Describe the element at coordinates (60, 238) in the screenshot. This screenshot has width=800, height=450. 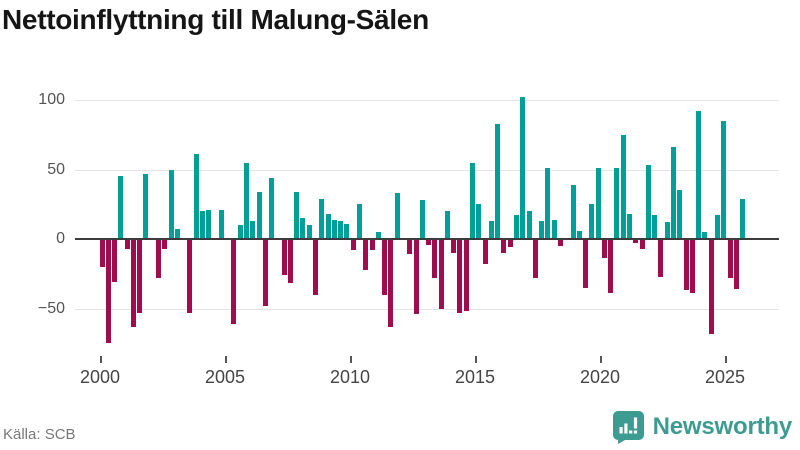
I see `y-tick-label: 0` at that location.